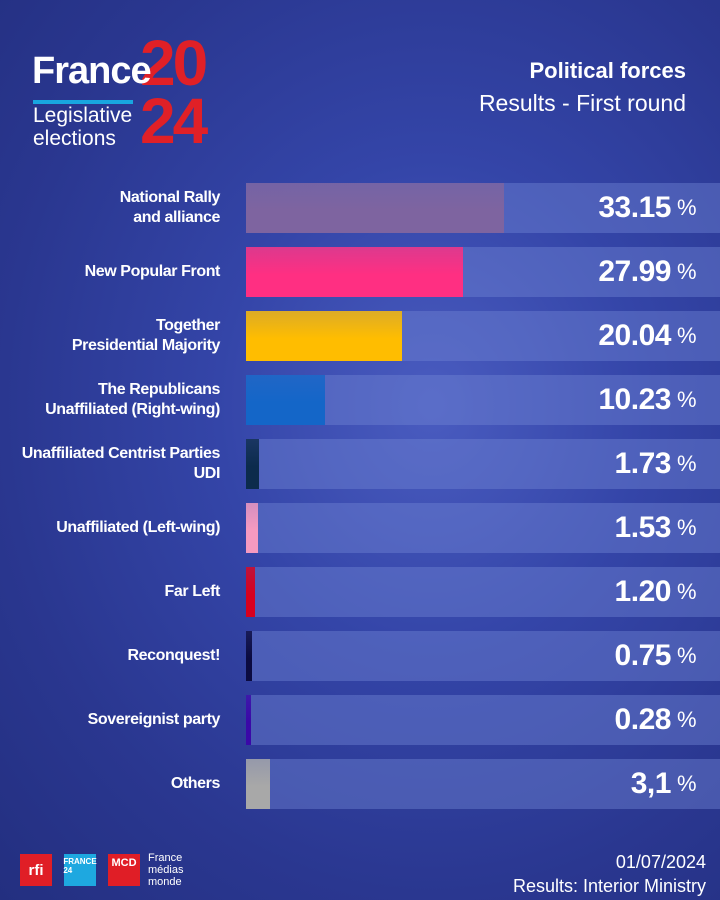 The height and width of the screenshot is (900, 720). Describe the element at coordinates (643, 655) in the screenshot. I see `value-number: 0.75` at that location.